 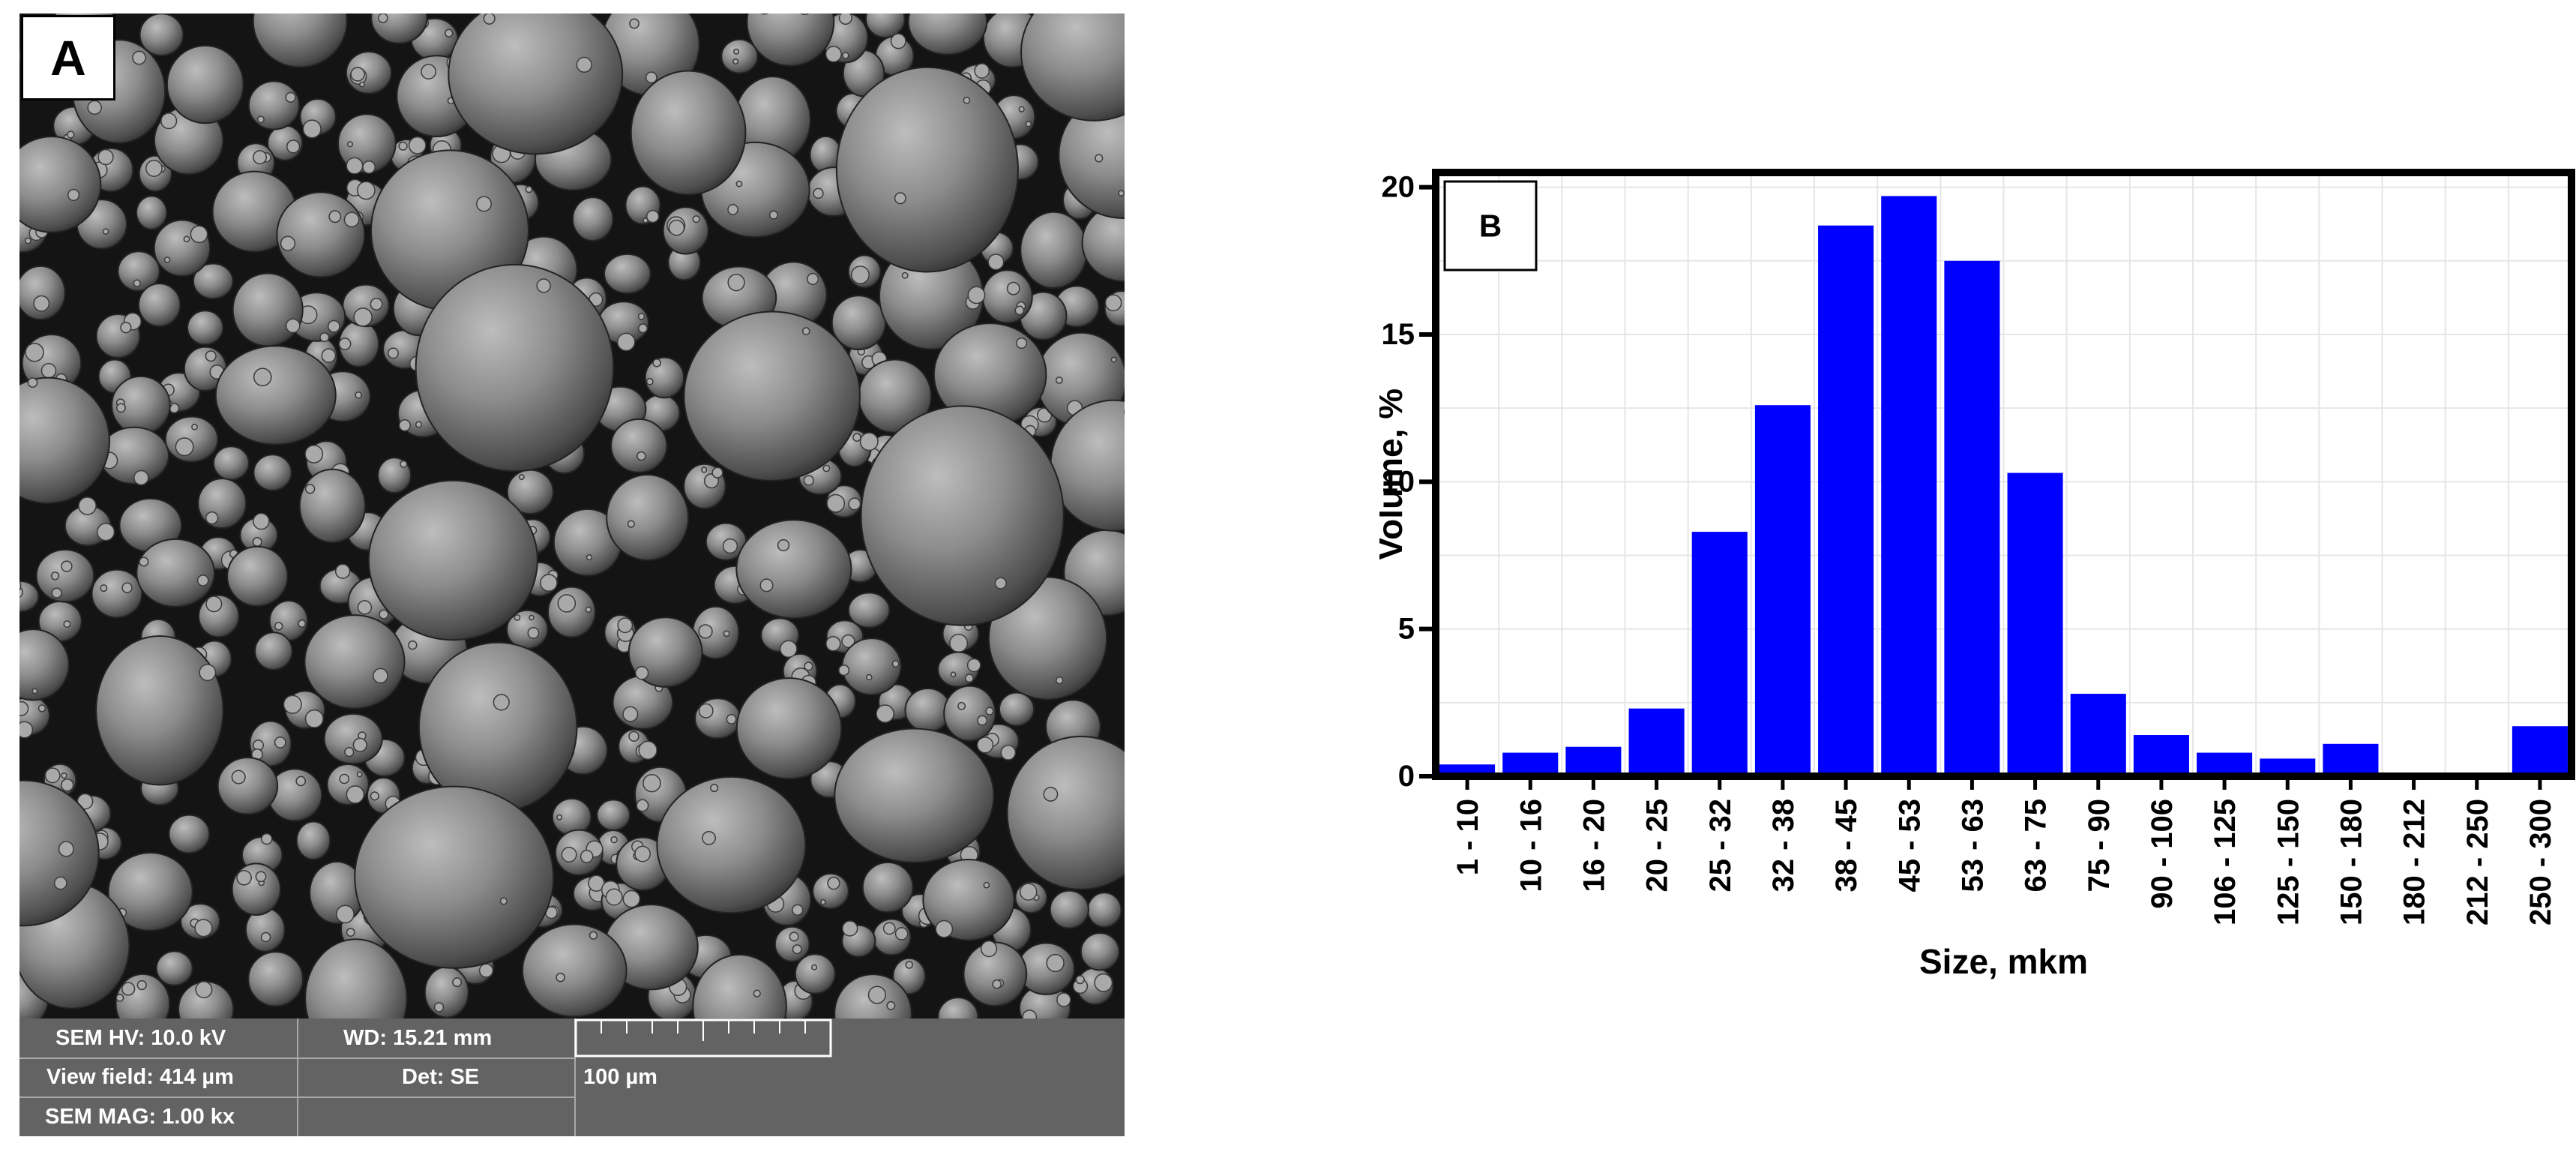 I want to click on x-tick-label: 10 - 16, so click(x=1531, y=845).